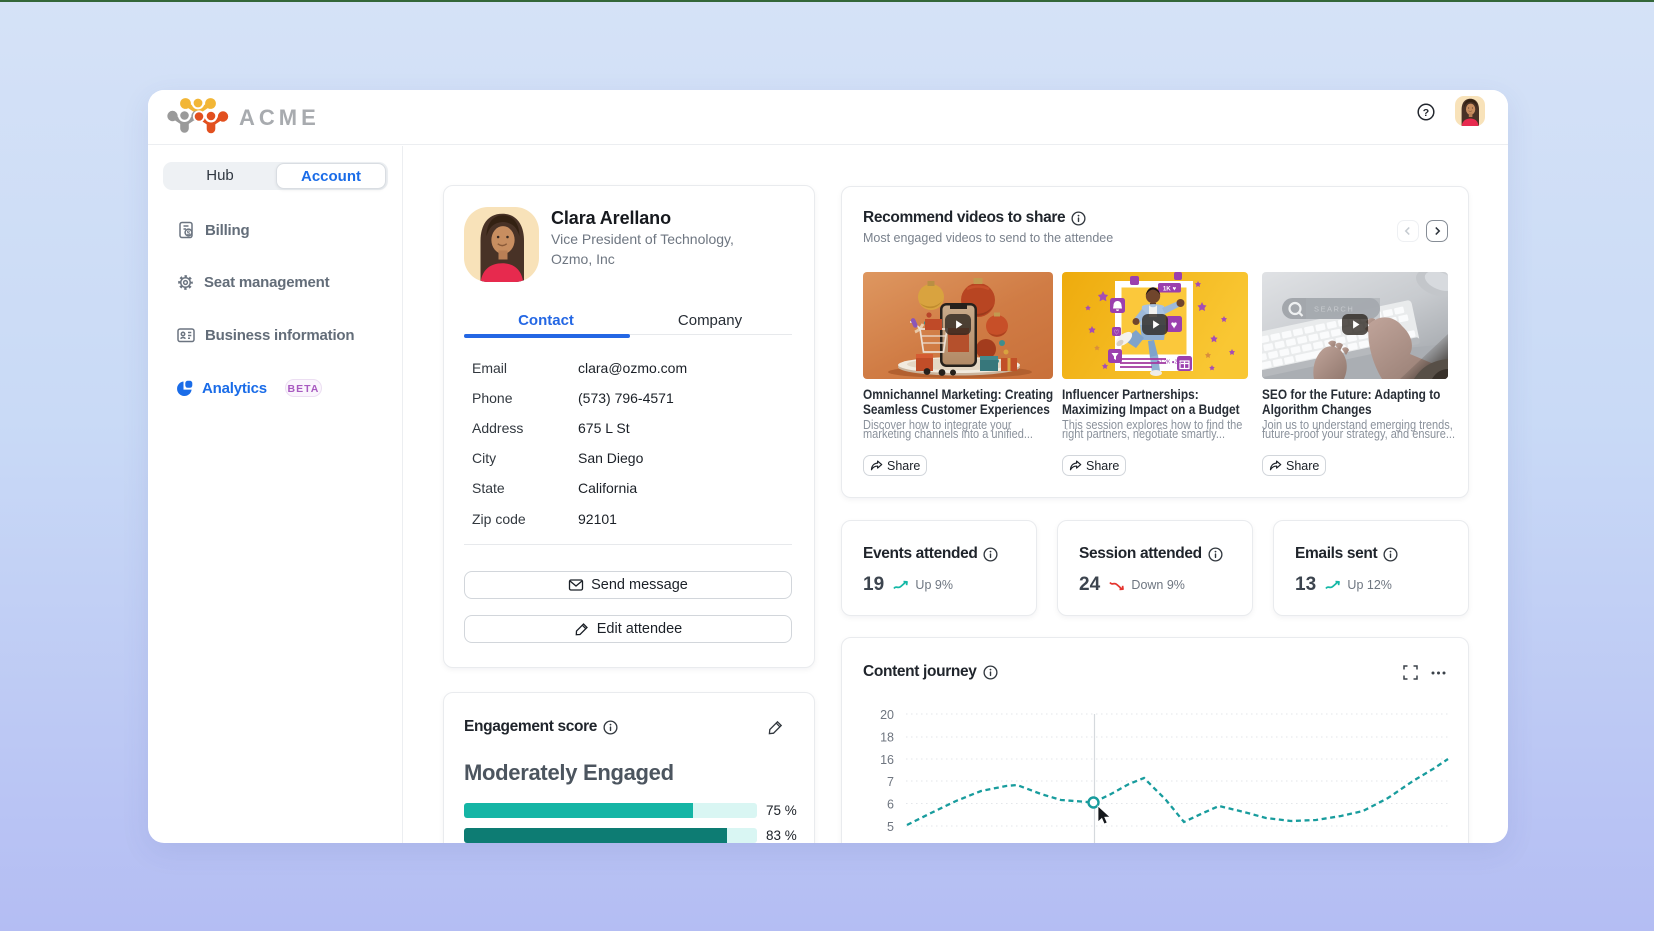 The image size is (1654, 931). I want to click on svg-text: ♥1.2K ●2K, so click(1169, 363).